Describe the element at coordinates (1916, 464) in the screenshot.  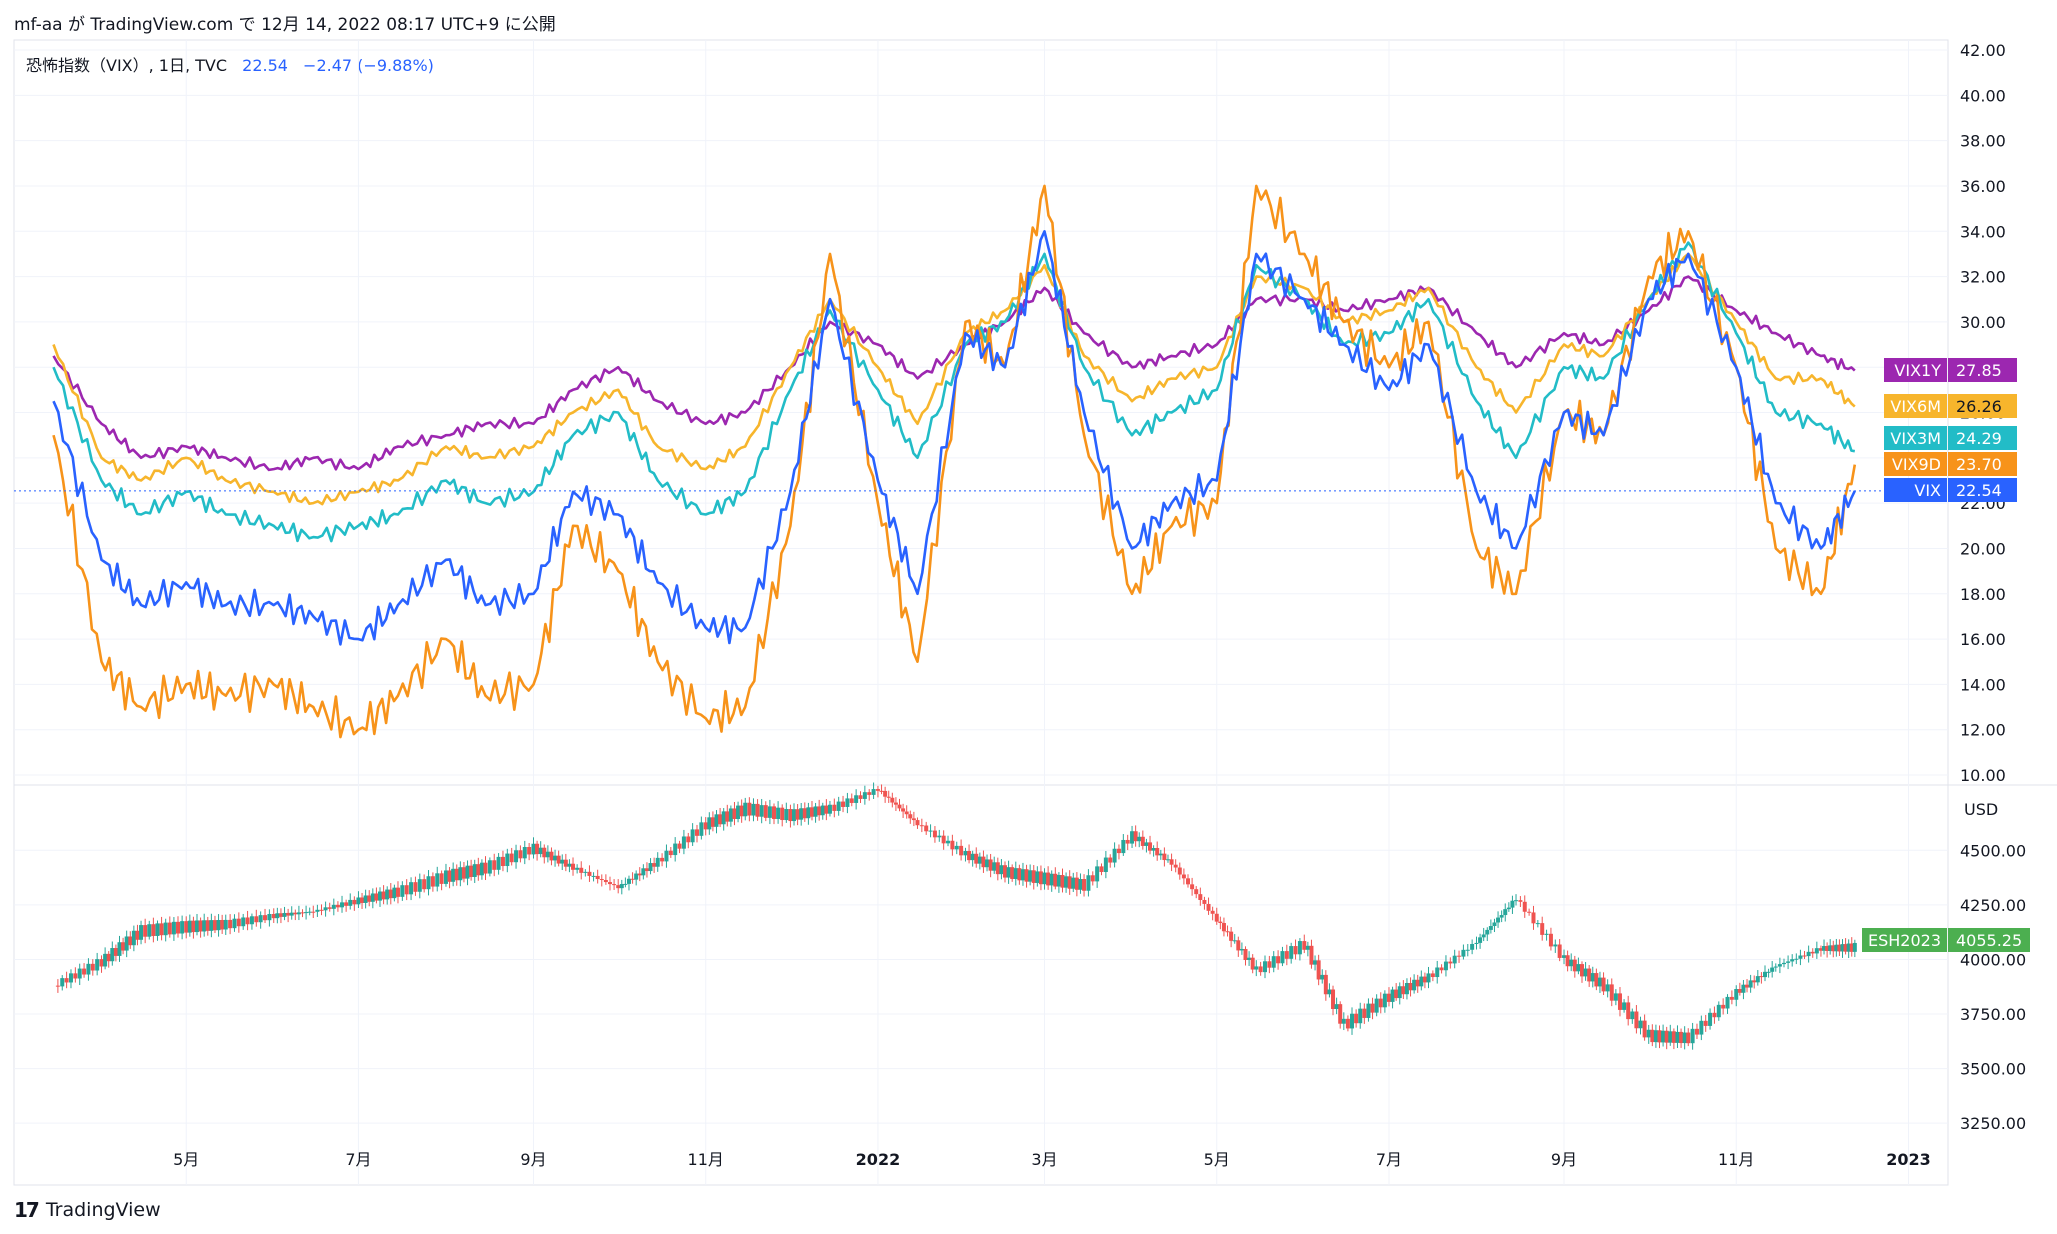
I see `badge-name-vix9d: VIX9D` at that location.